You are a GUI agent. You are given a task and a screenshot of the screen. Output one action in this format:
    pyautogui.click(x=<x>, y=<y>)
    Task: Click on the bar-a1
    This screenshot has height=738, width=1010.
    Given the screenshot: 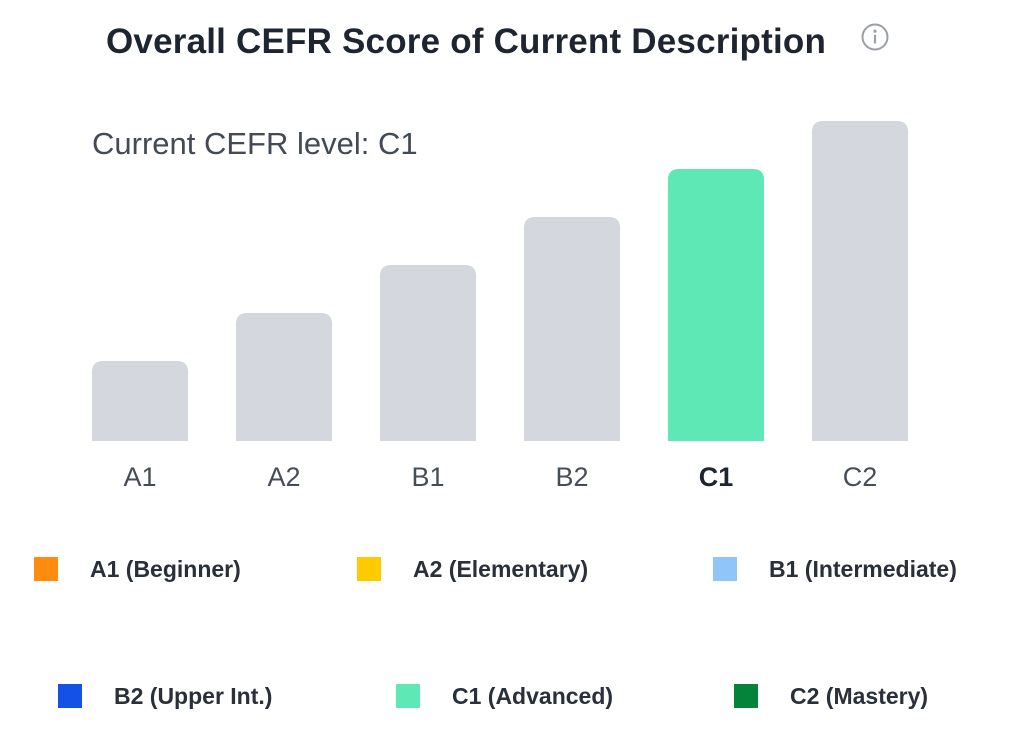 What is the action you would take?
    pyautogui.click(x=140, y=401)
    